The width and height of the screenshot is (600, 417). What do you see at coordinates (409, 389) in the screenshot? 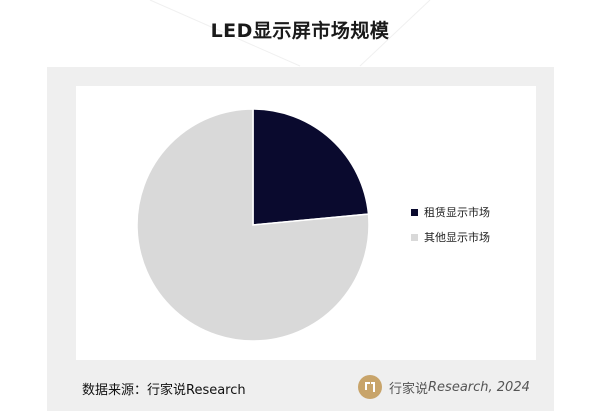
I see `brand-name: 行家说` at bounding box center [409, 389].